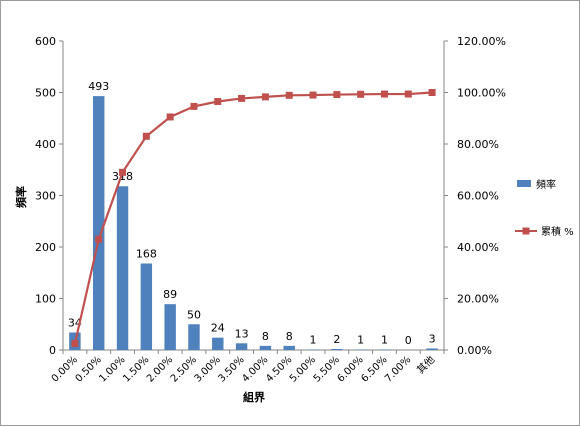  What do you see at coordinates (524, 183) in the screenshot?
I see `legend-bar-swatch` at bounding box center [524, 183].